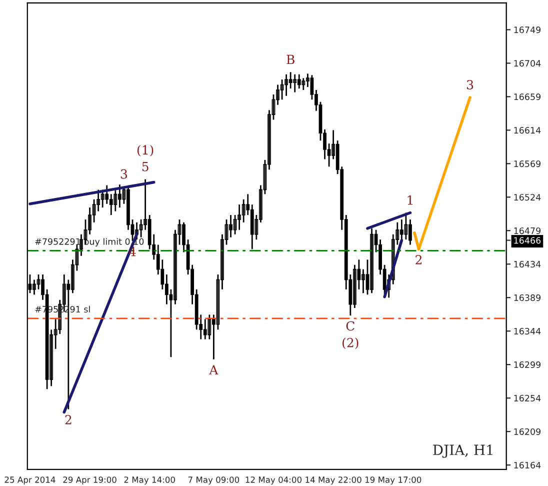 This screenshot has height=486, width=548. Describe the element at coordinates (527, 164) in the screenshot. I see `y-tick-label: 16569` at that location.